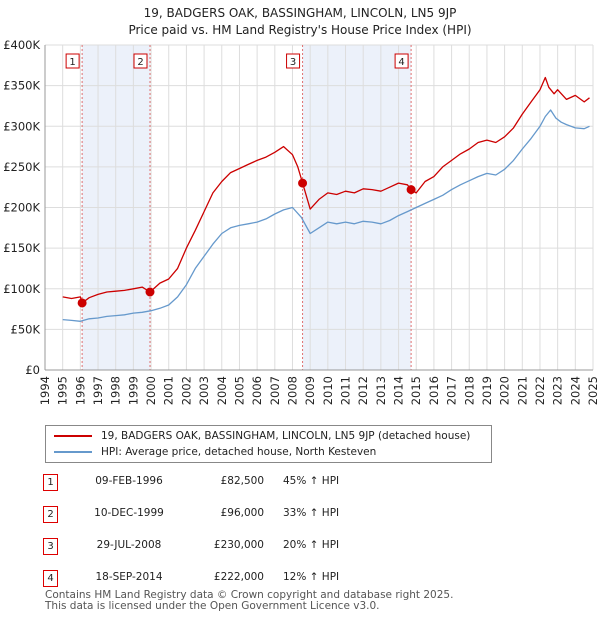  What do you see at coordinates (381, 390) in the screenshot?
I see `x-tick-label: 2013` at bounding box center [381, 390].